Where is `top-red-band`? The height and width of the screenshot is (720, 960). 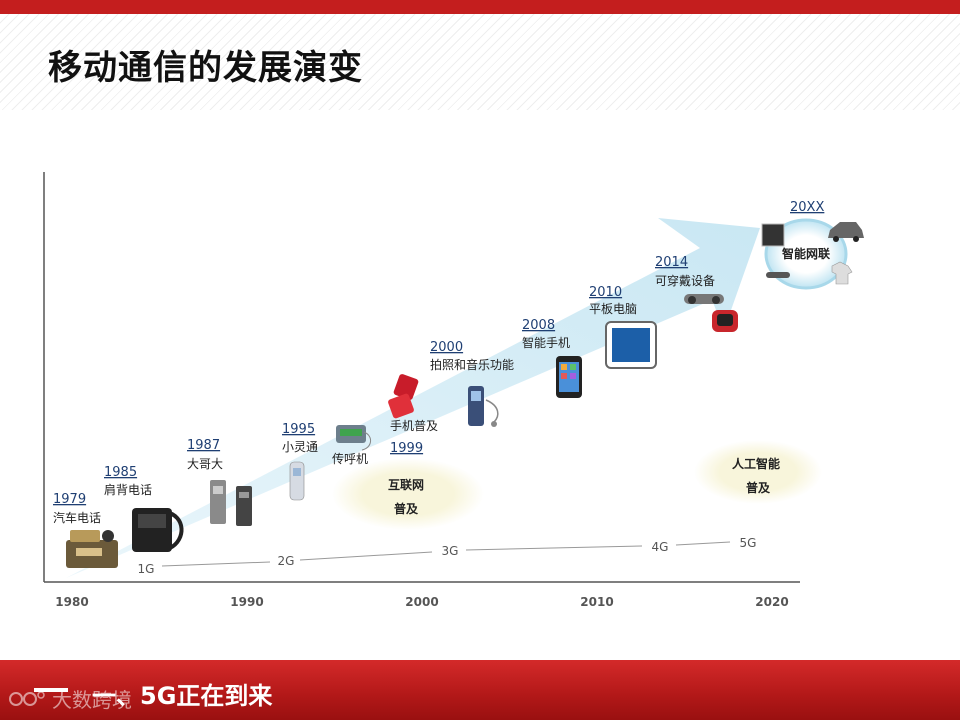
top-red-band is located at coordinates (480, 7).